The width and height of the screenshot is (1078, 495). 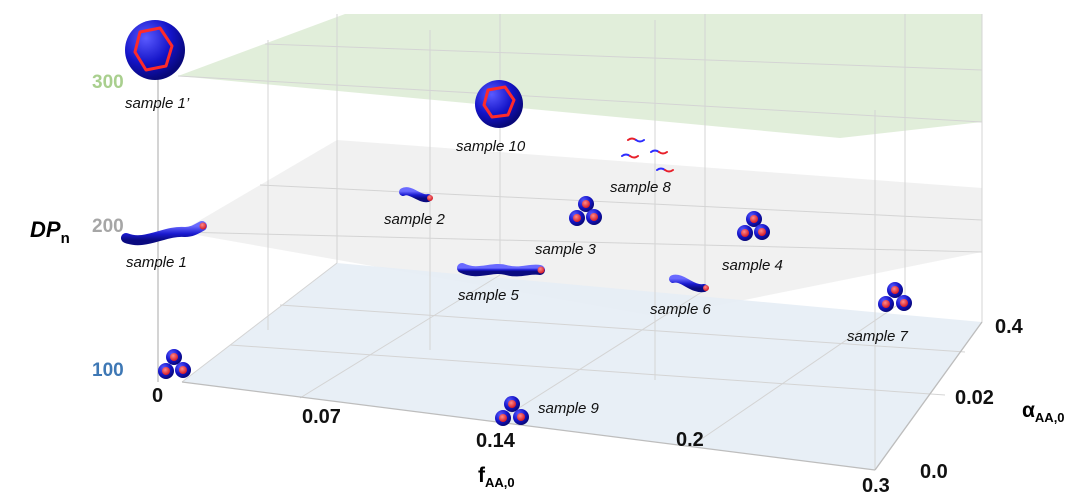 I want to click on sample-label: sample 8, so click(x=641, y=187).